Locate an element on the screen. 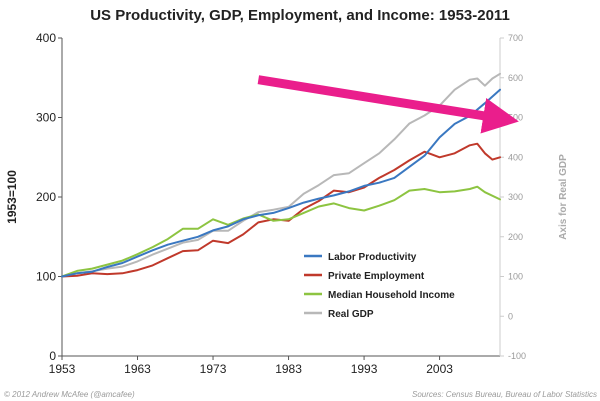  legend-label-median-household-income: Median Household Income is located at coordinates (391, 295).